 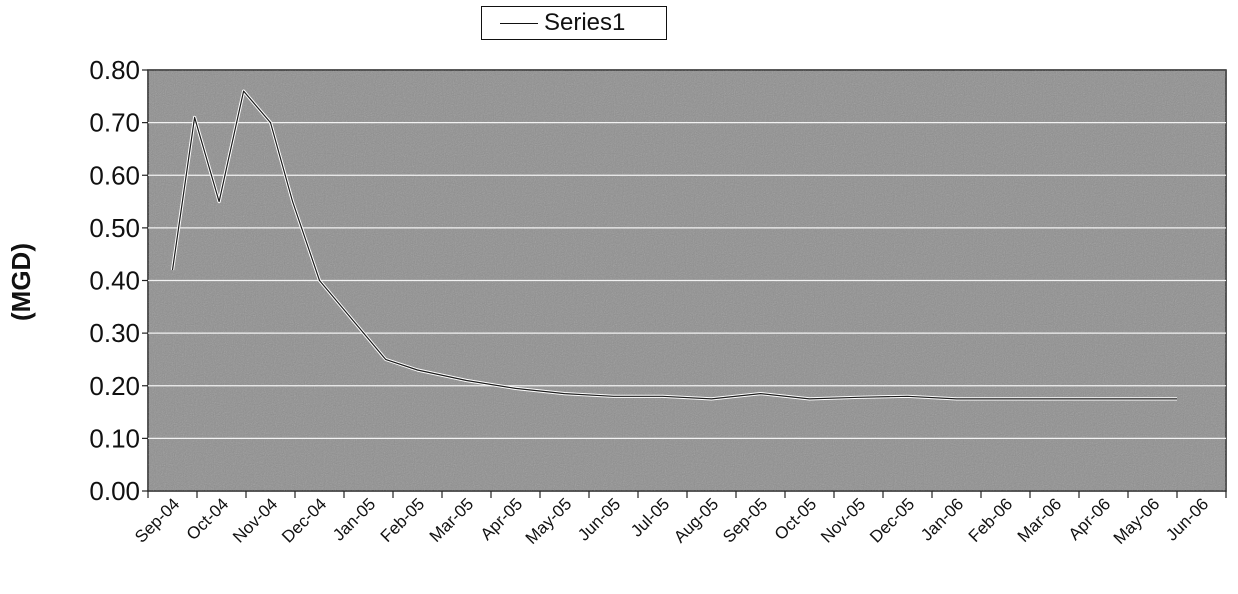 I want to click on y-tick-label: 0.20, so click(x=114, y=386).